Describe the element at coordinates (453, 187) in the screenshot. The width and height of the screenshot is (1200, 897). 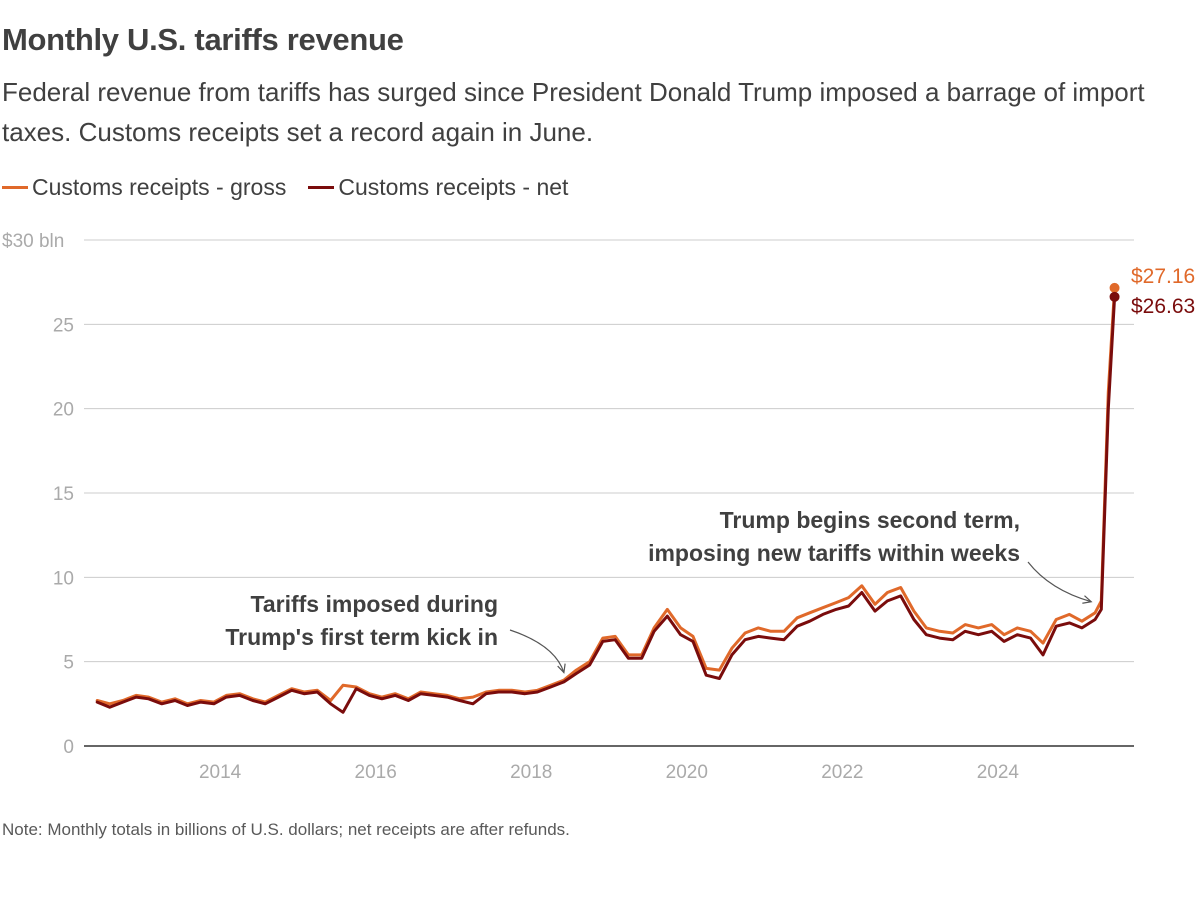
I see `legend-label-net: Customs receipts - net` at that location.